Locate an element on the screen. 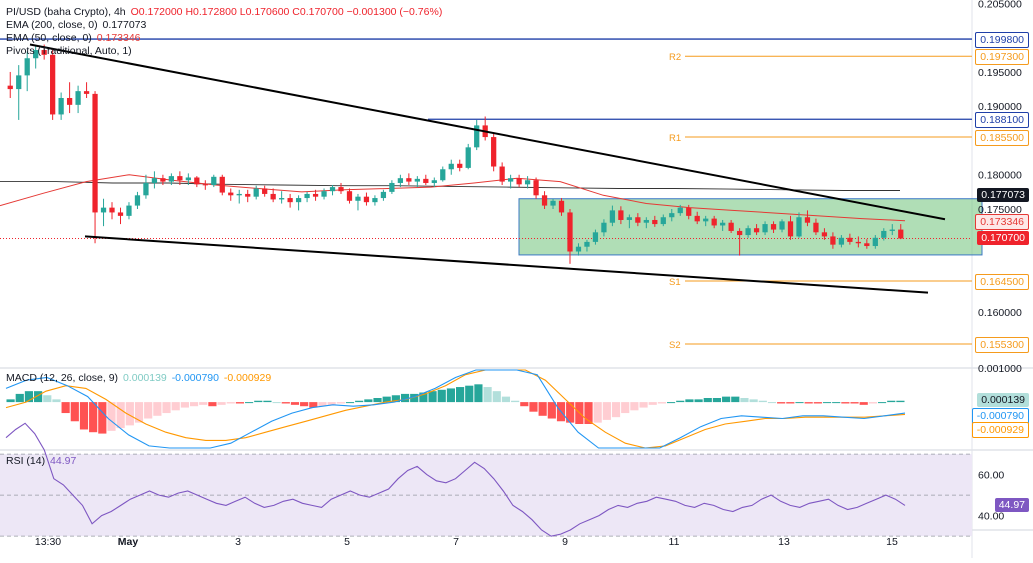  legend-pivots: Pivots (Traditional, Auto, 1) is located at coordinates (69, 51).